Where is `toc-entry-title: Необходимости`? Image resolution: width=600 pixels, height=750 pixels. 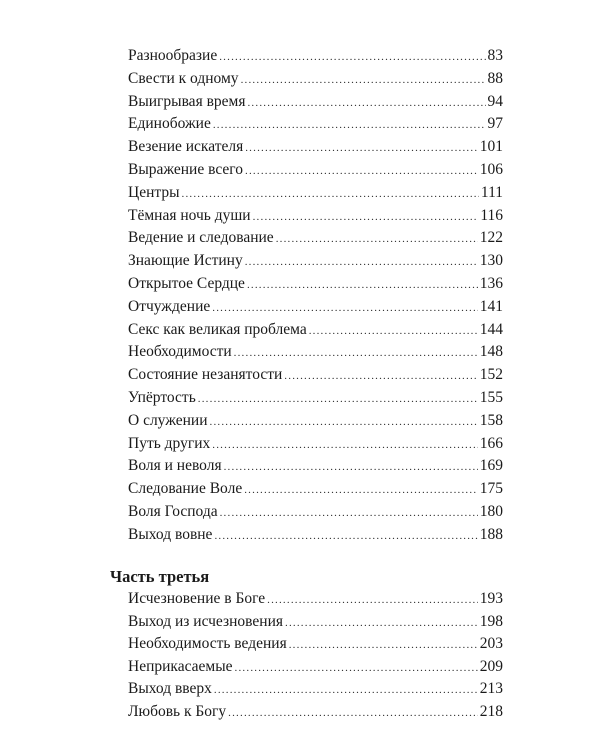
toc-entry-title: Необходимости is located at coordinates (180, 352).